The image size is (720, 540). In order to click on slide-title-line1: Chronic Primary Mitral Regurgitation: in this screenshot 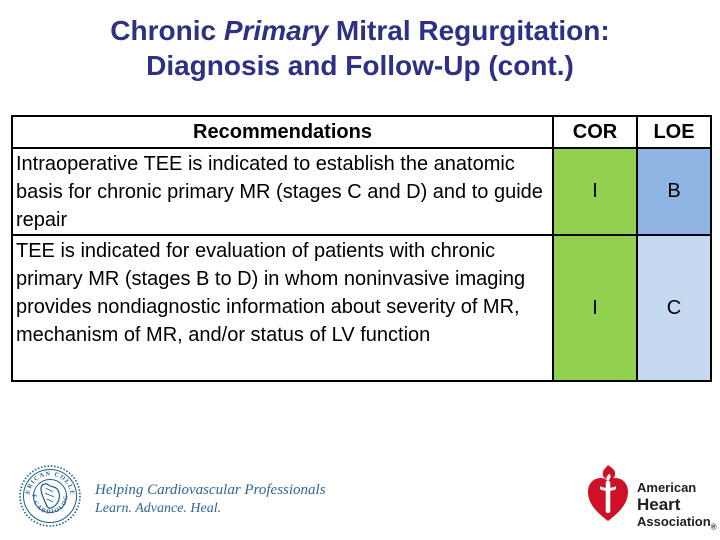, I will do `click(360, 30)`.